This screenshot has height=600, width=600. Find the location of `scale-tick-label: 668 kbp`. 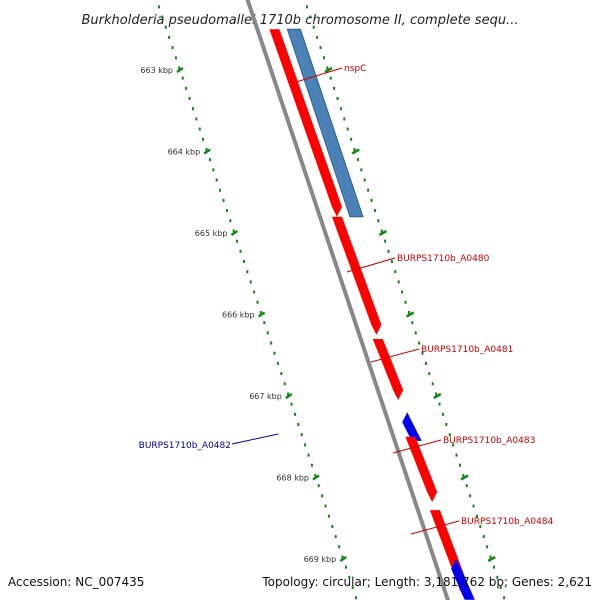

scale-tick-label: 668 kbp is located at coordinates (292, 478).